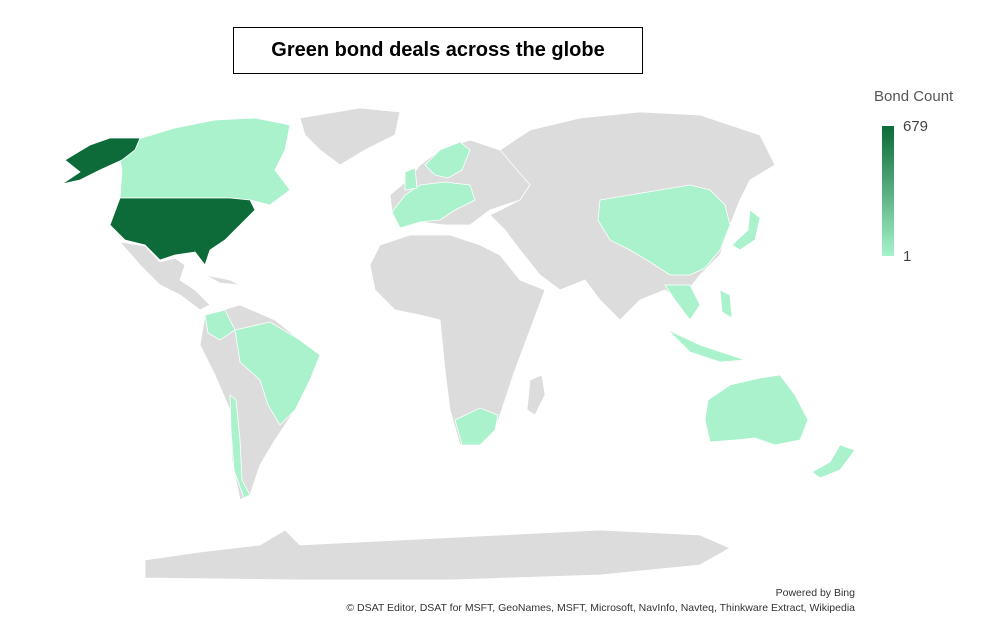 The image size is (996, 635). What do you see at coordinates (726, 304) in the screenshot?
I see `philippines` at bounding box center [726, 304].